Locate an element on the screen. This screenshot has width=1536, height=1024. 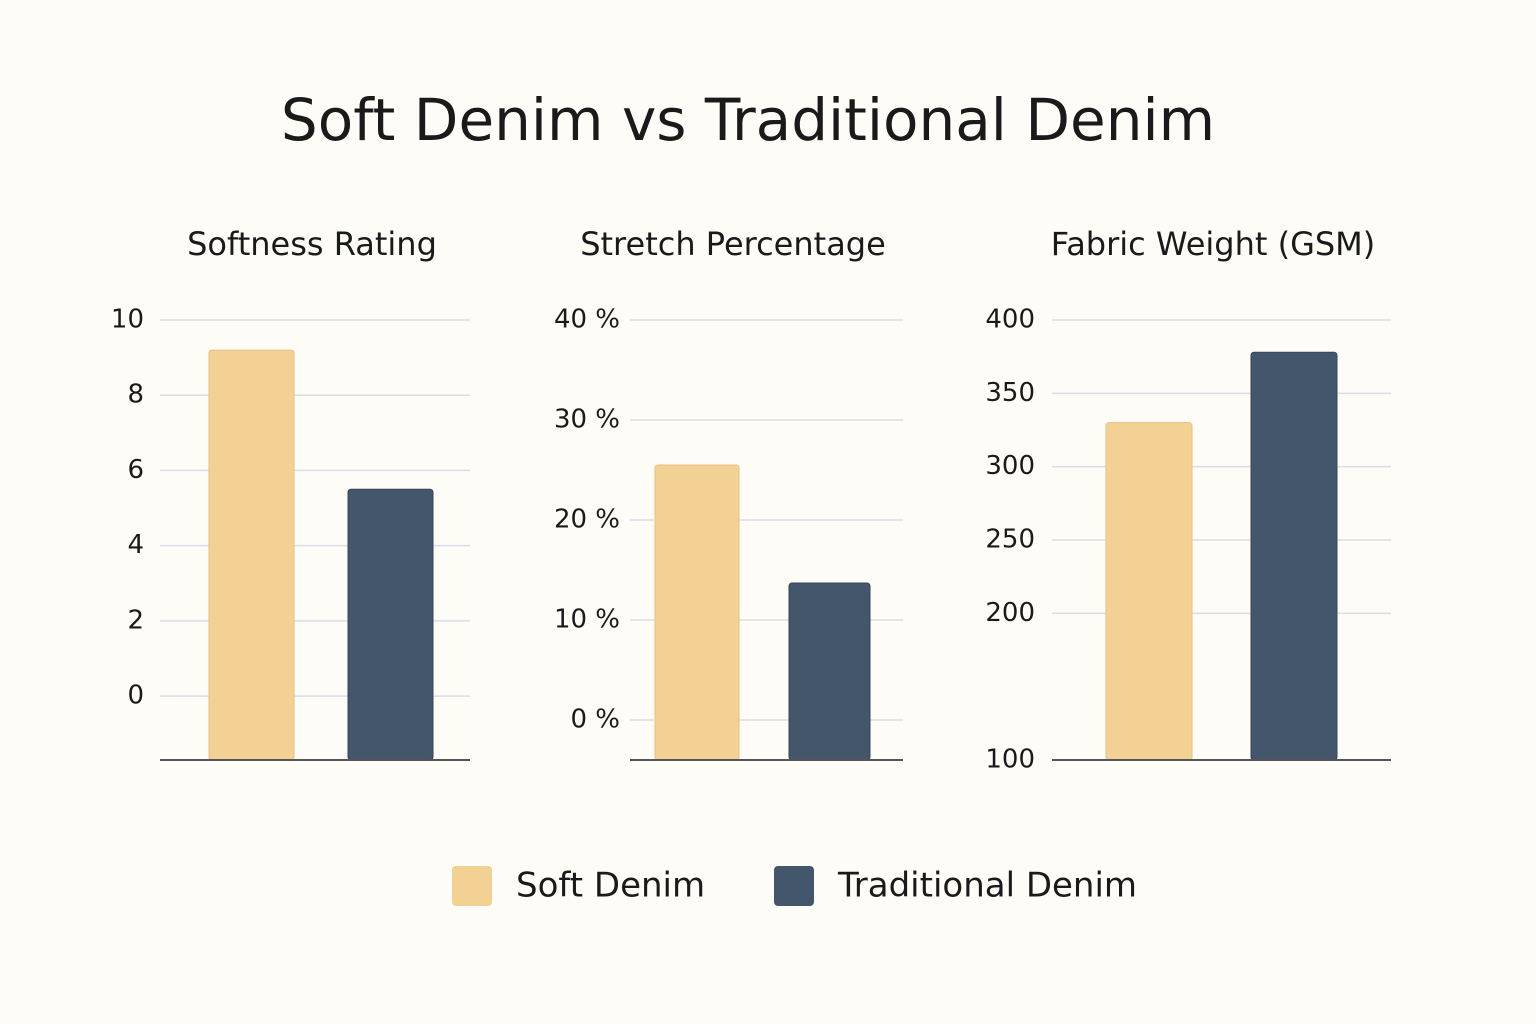
y-tick-label: 40 % is located at coordinates (587, 320).